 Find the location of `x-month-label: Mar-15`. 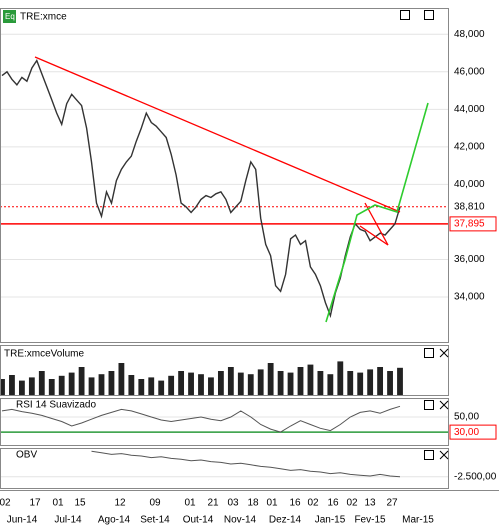

x-month-label: Mar-15 is located at coordinates (418, 520).